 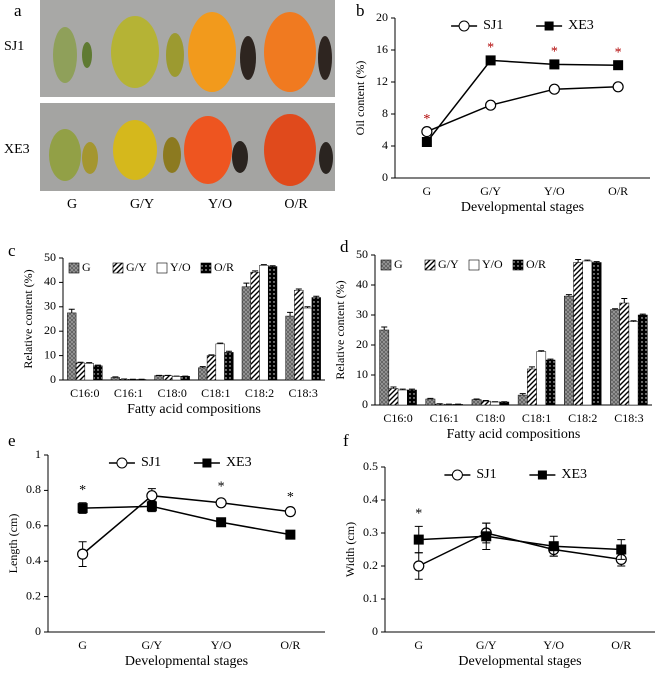 I want to click on column-label: G, so click(x=72, y=204).